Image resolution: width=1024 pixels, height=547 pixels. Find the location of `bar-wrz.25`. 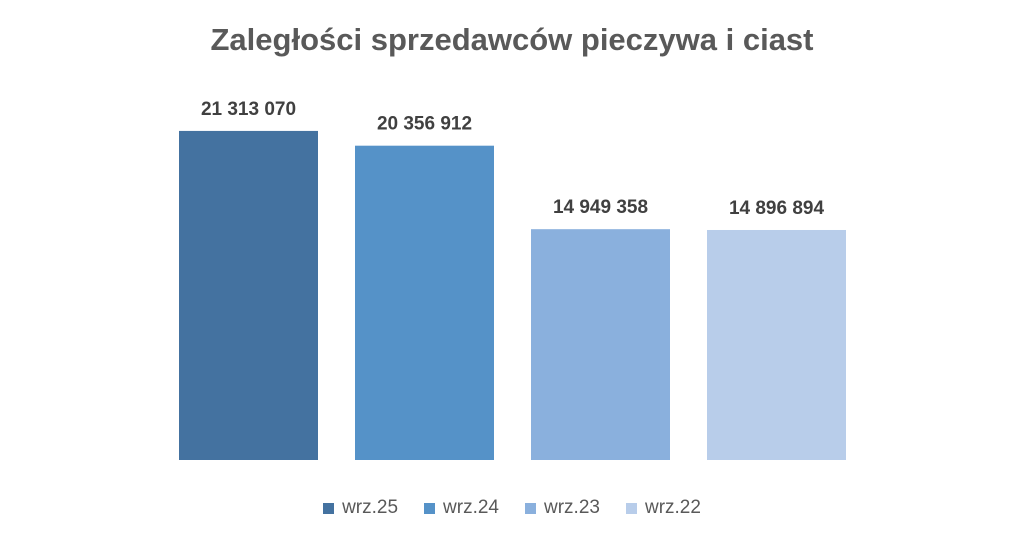

bar-wrz.25 is located at coordinates (248, 295).